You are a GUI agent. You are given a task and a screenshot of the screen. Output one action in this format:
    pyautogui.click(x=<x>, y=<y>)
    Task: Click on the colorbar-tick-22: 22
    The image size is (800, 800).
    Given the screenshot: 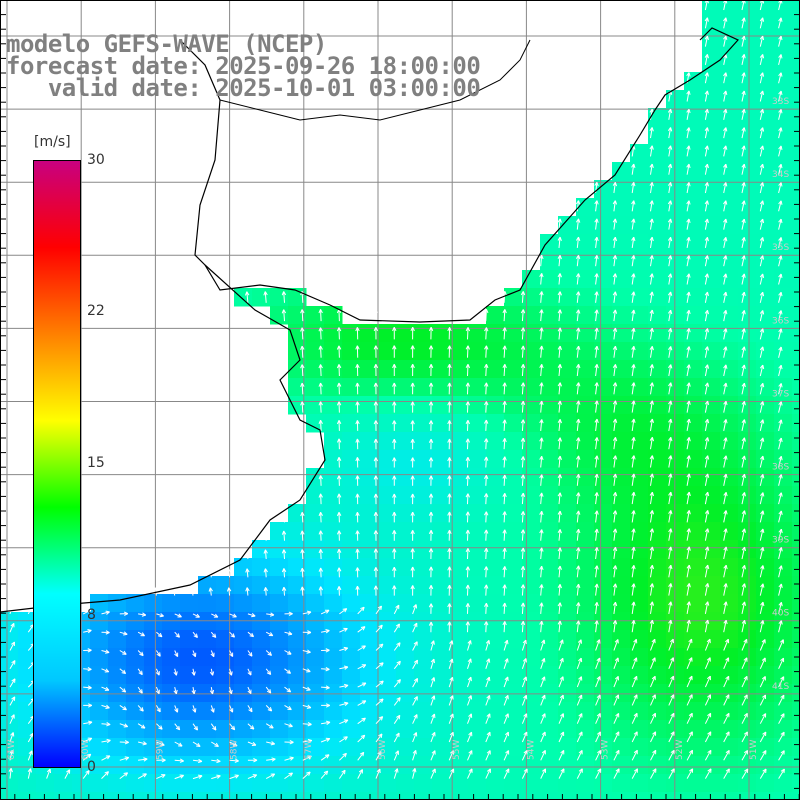 What is the action you would take?
    pyautogui.click(x=96, y=311)
    